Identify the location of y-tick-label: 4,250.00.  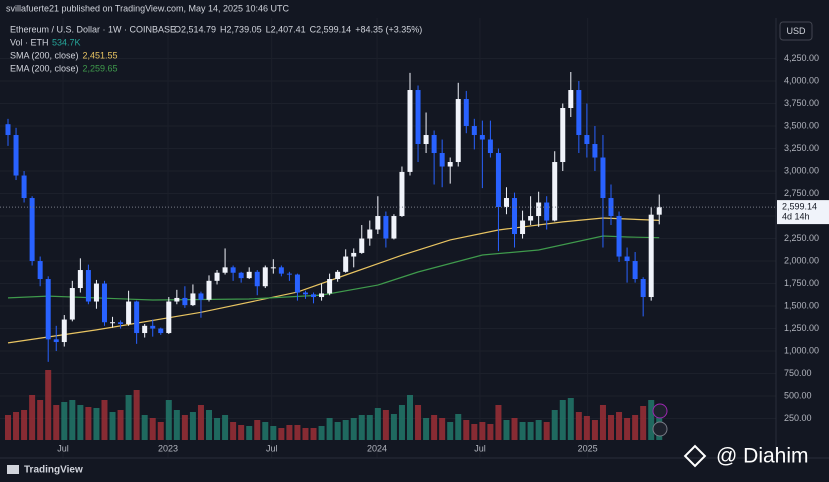
(801, 58).